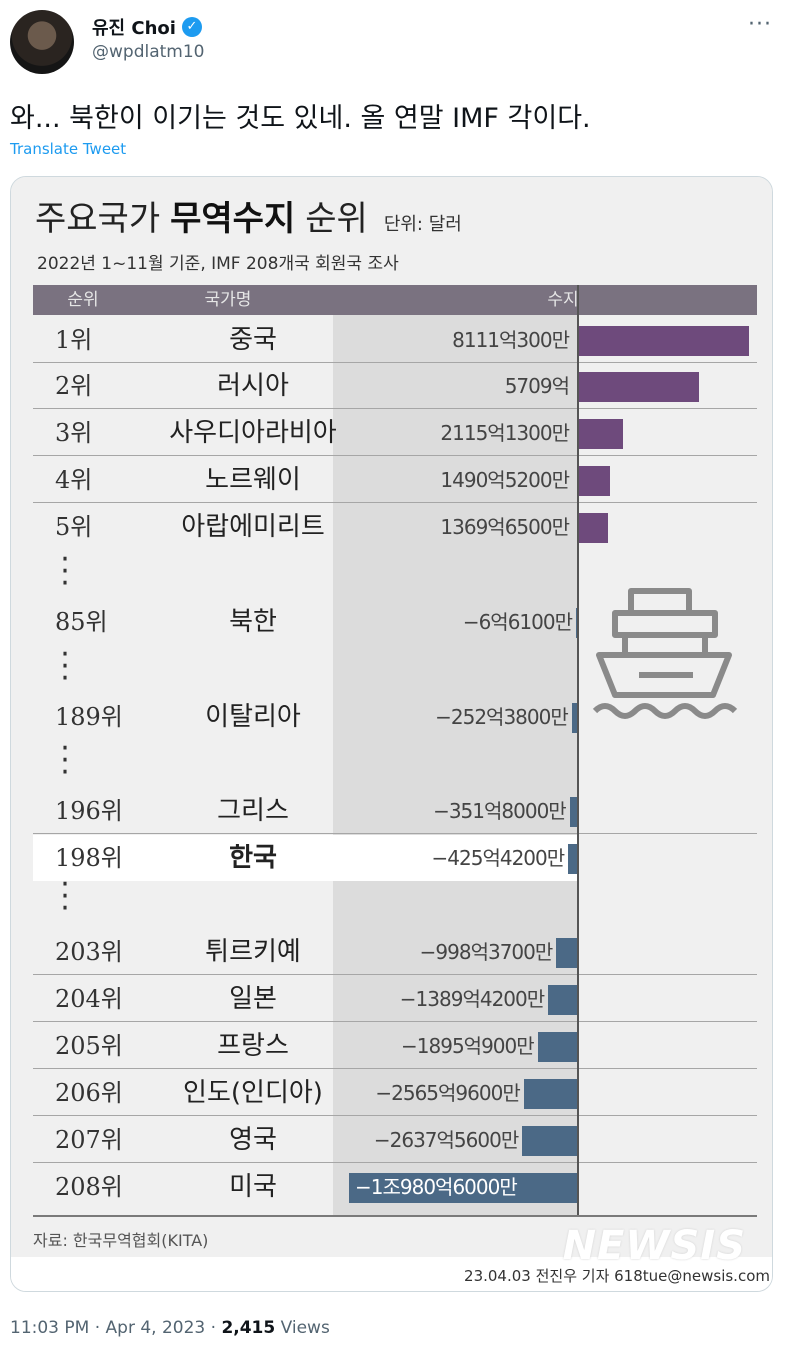 The height and width of the screenshot is (1350, 786). I want to click on row-value-label: −2565억9600만, so click(447, 1093).